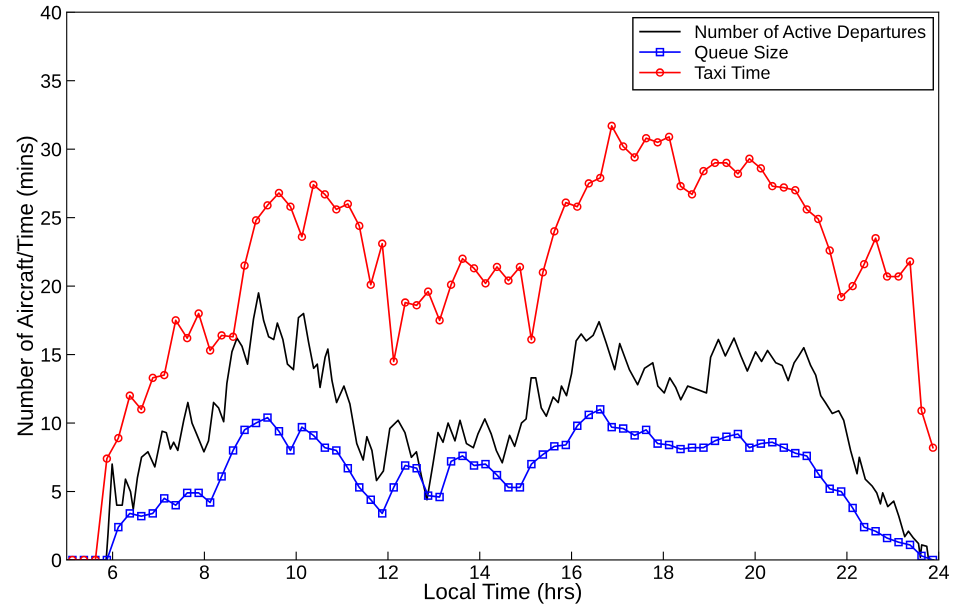  Describe the element at coordinates (847, 572) in the screenshot. I see `x-tick-label: 22` at that location.